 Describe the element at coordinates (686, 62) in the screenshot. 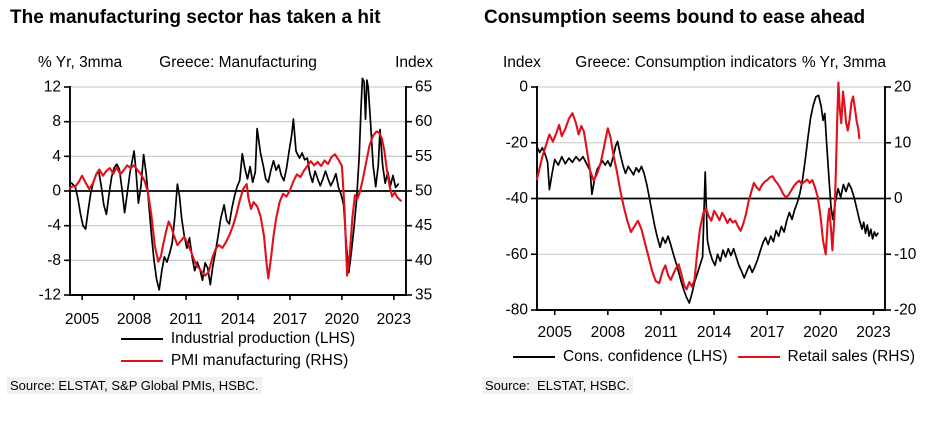

I see `chart-subtitle: Greece: Consumption indicators` at that location.